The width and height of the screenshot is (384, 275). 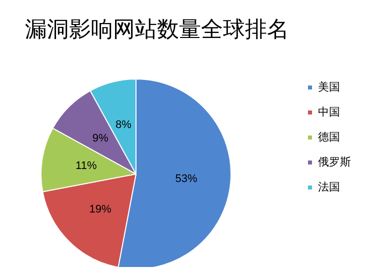 What do you see at coordinates (100, 210) in the screenshot?
I see `data-label: 19%` at bounding box center [100, 210].